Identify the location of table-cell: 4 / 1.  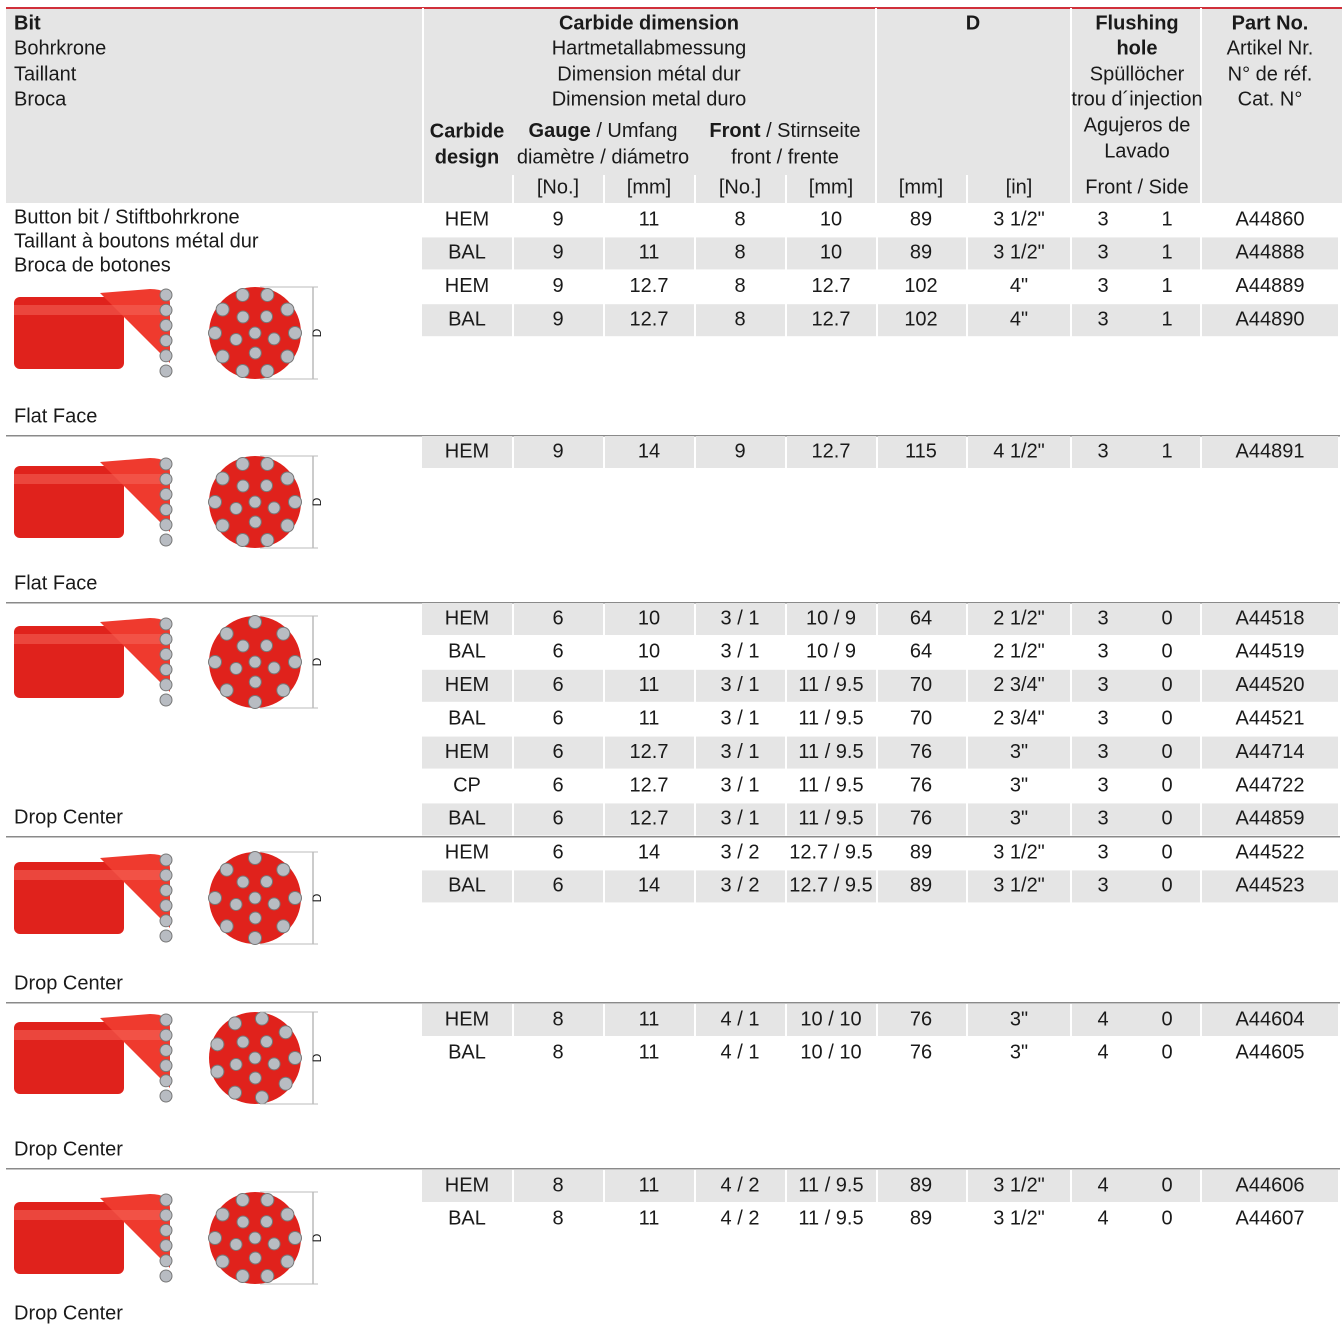
(740, 1053).